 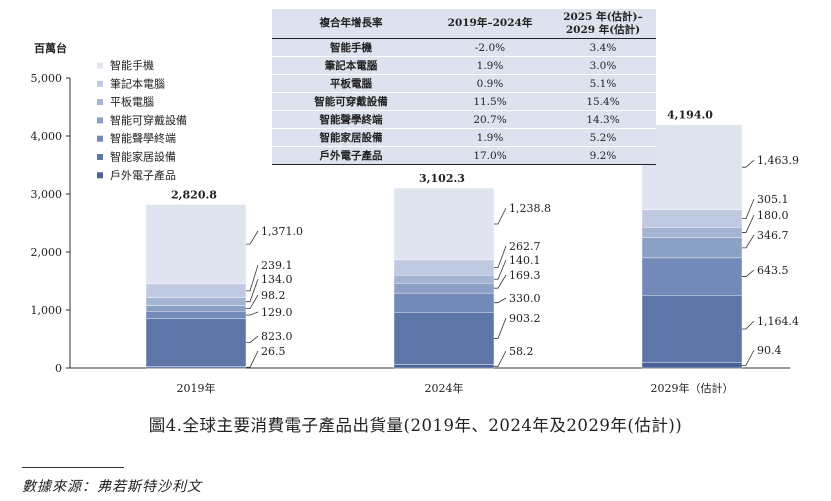 I want to click on cagr-header-label: 複合年增長率, so click(x=351, y=24).